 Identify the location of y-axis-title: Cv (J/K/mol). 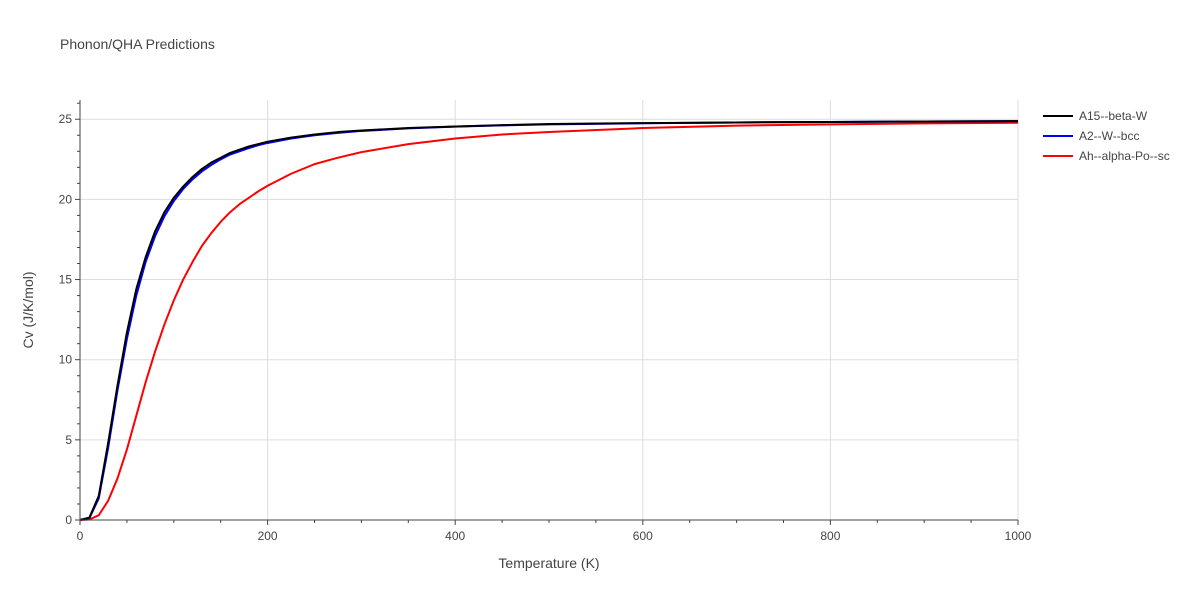
(28, 310).